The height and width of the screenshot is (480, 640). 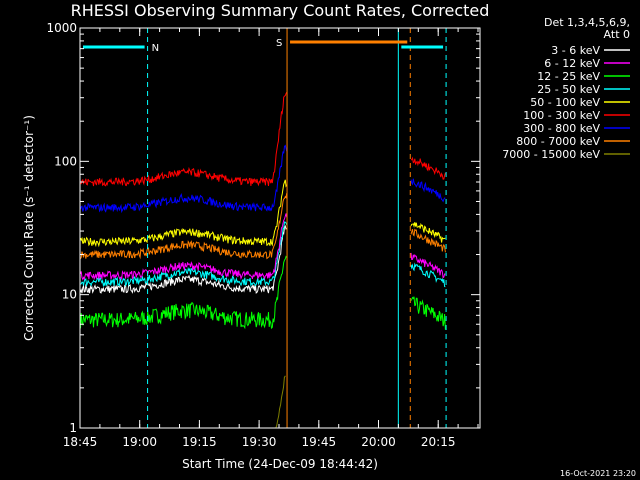 What do you see at coordinates (572, 63) in the screenshot?
I see `legend-label: 6 - 12 keV` at bounding box center [572, 63].